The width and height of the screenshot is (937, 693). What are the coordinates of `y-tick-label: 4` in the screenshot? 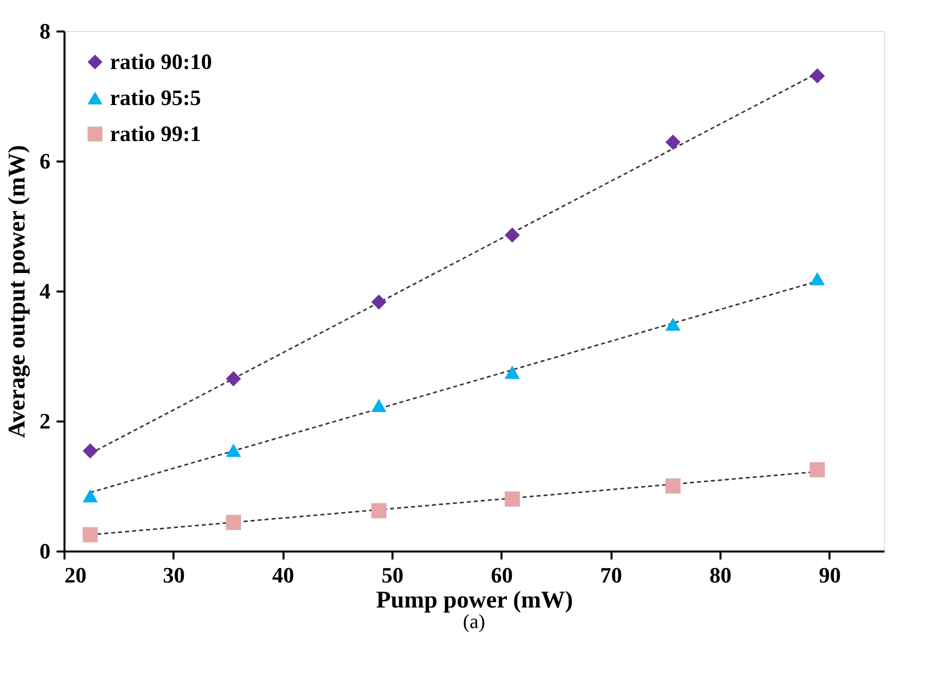 It's located at (45, 291).